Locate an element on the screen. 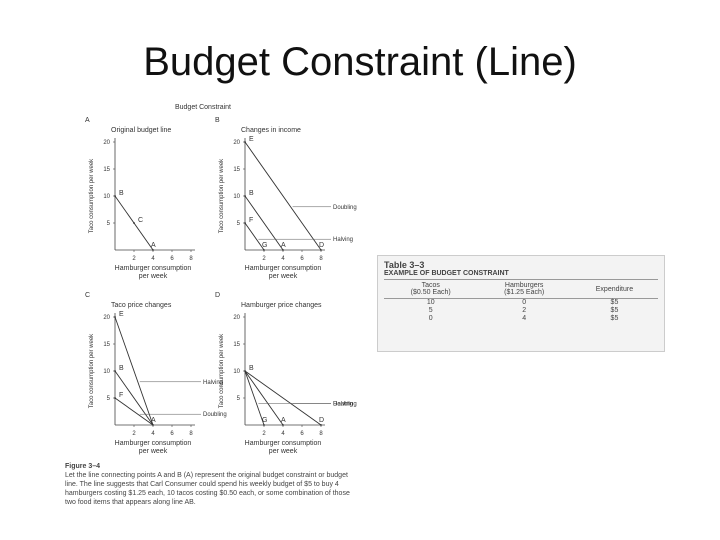  table-cell: 5 is located at coordinates (430, 310).